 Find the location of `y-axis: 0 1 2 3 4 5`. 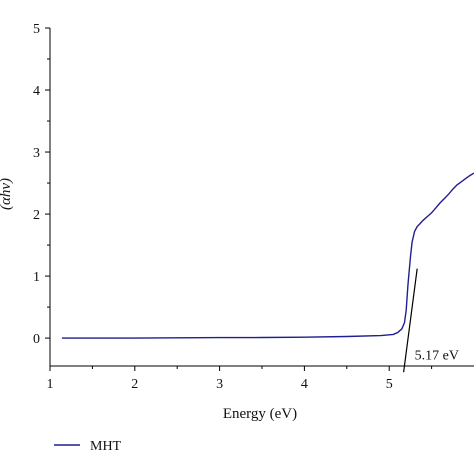

y-axis: 0 1 2 3 4 5 is located at coordinates (42, 194).